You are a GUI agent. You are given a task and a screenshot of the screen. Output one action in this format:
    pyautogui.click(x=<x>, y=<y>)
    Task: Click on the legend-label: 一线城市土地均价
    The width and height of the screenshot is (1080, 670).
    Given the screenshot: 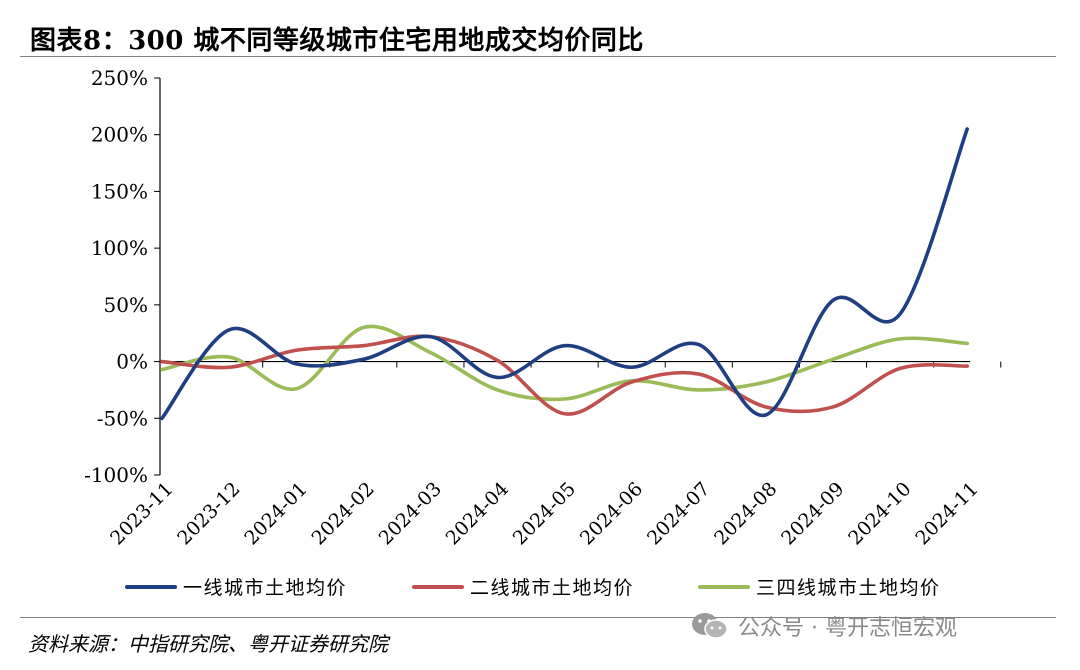 What is the action you would take?
    pyautogui.click(x=265, y=588)
    